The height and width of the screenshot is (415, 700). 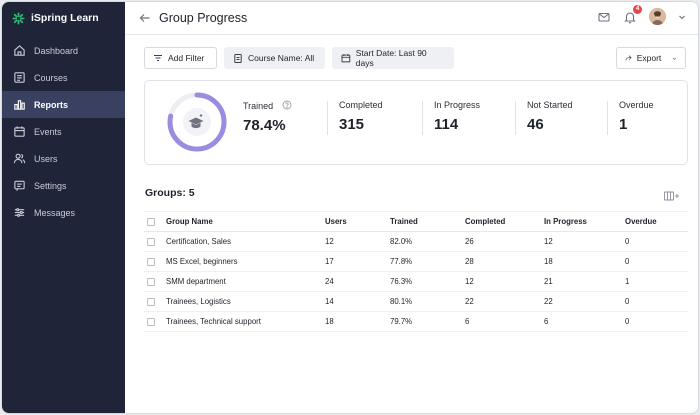 What do you see at coordinates (457, 105) in the screenshot?
I see `in-progress-label: In Progress` at bounding box center [457, 105].